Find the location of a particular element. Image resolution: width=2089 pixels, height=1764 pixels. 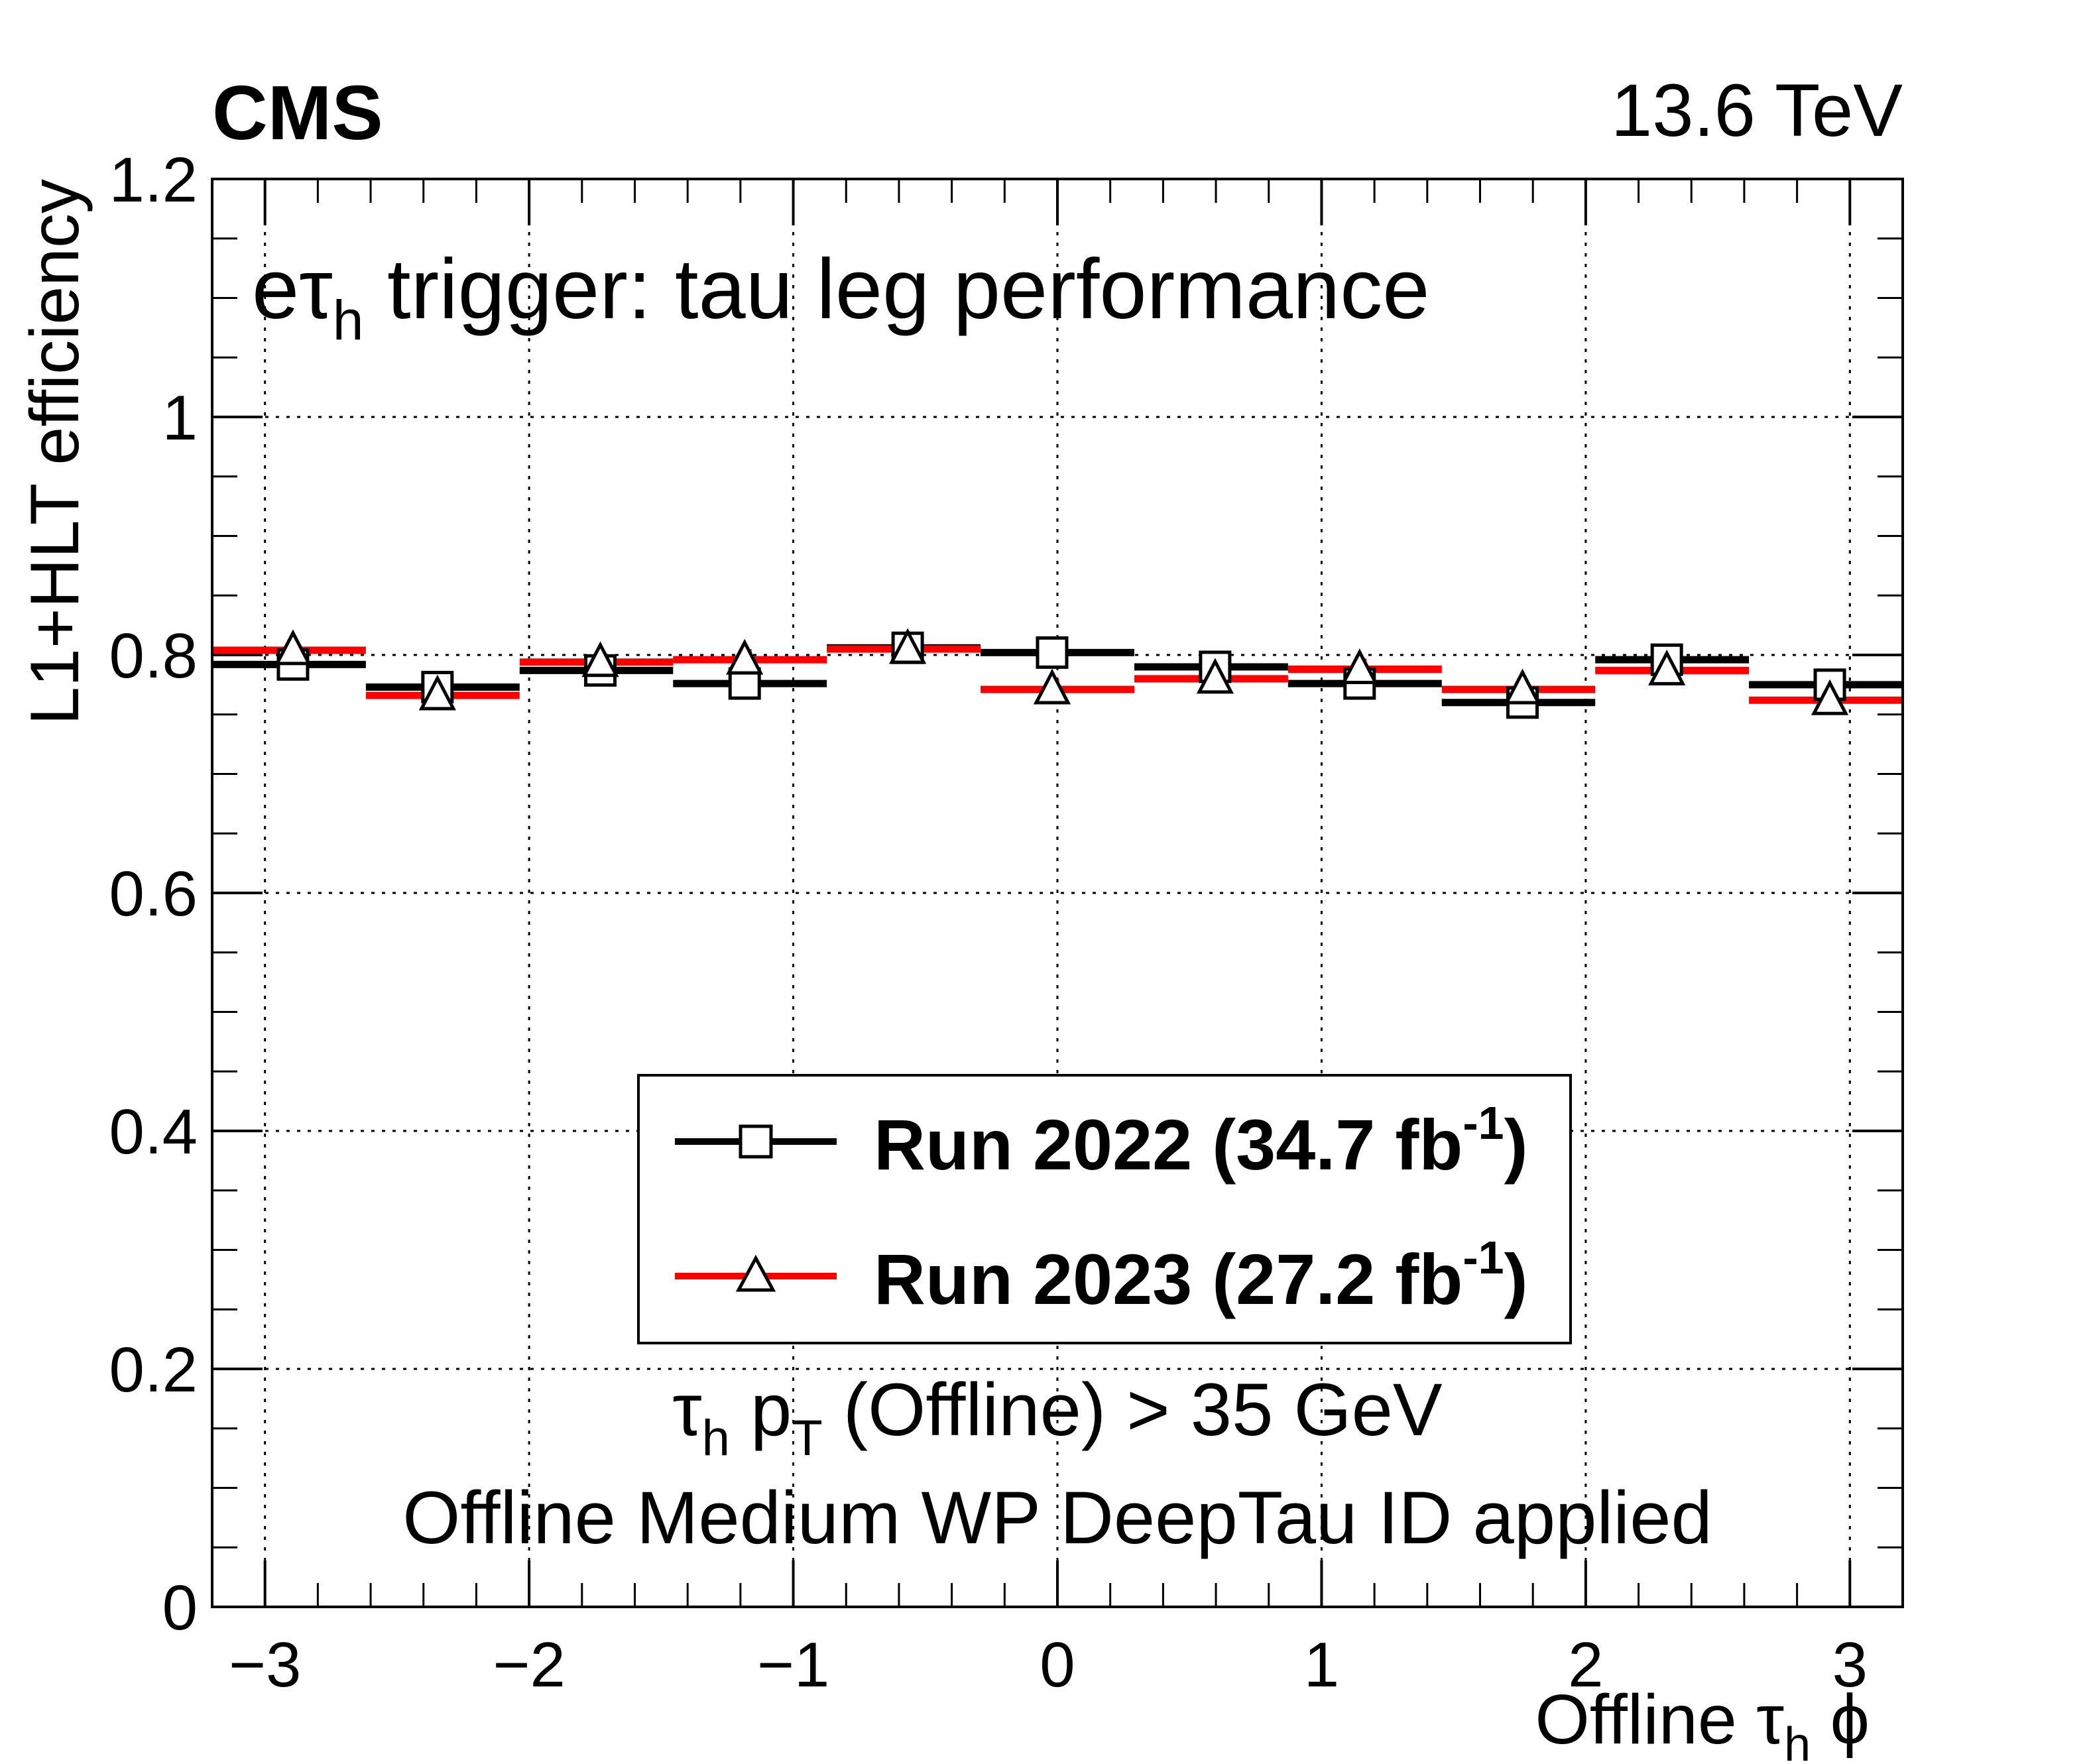

legend-label-2023: Run 2023 (27.2 fb-1) is located at coordinates (1201, 1275).